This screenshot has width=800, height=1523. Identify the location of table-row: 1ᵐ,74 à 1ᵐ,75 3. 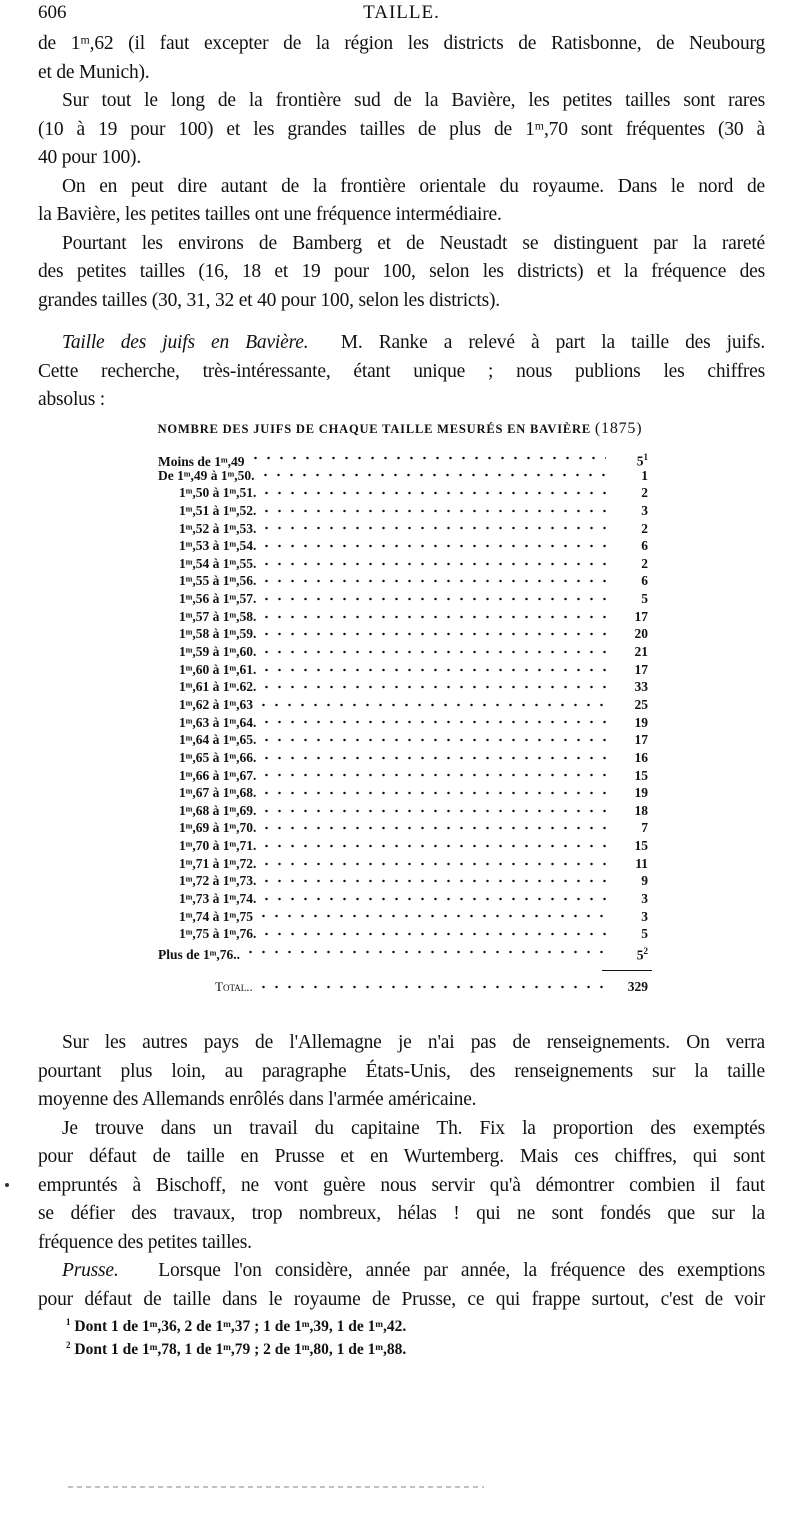
(403, 917).